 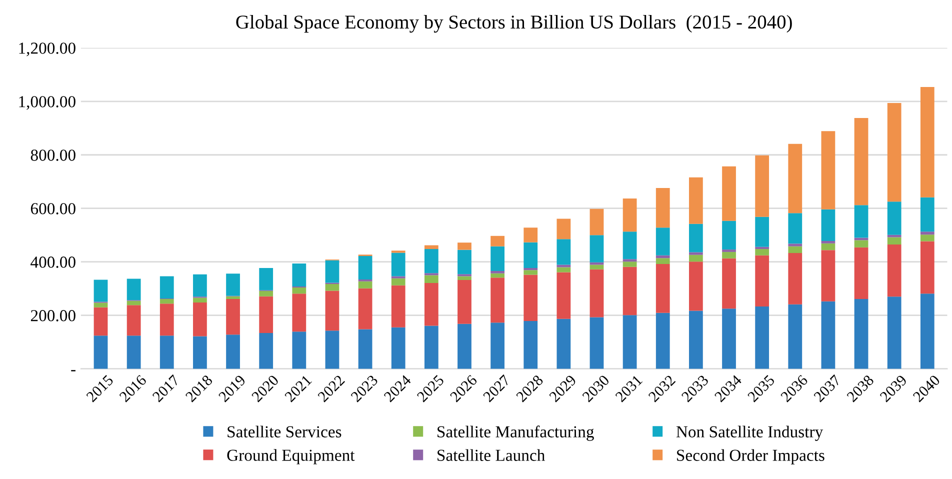 I want to click on legend-label: Non Satellite Industry, so click(x=750, y=433).